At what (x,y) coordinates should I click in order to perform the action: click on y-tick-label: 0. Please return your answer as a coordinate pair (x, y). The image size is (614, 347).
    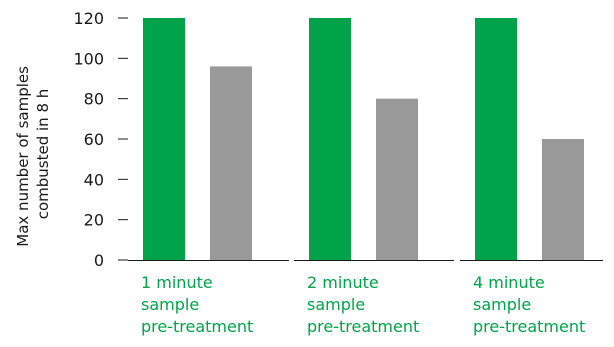
    Looking at the image, I should click on (99, 260).